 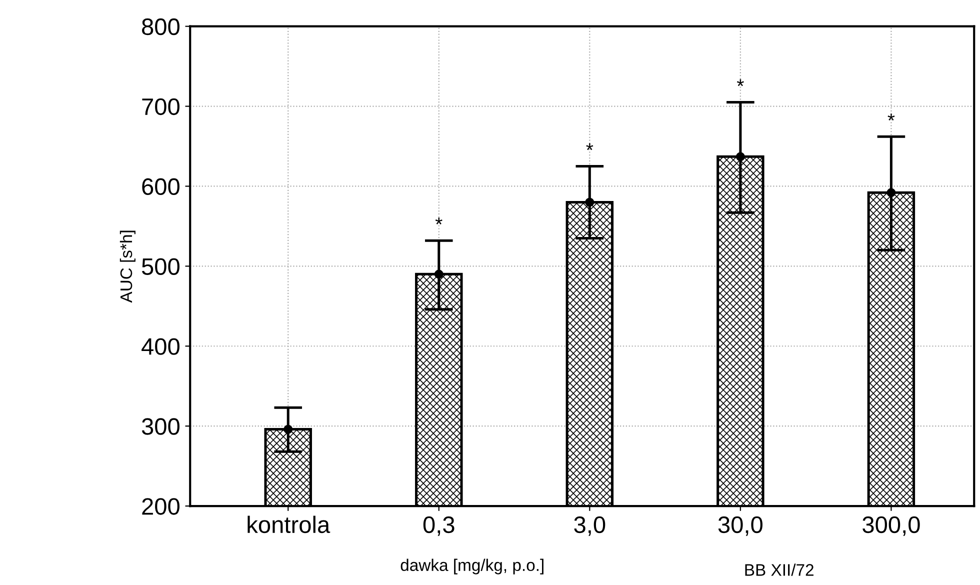 I want to click on y-axis-title: AUC [s*h], so click(x=128, y=266).